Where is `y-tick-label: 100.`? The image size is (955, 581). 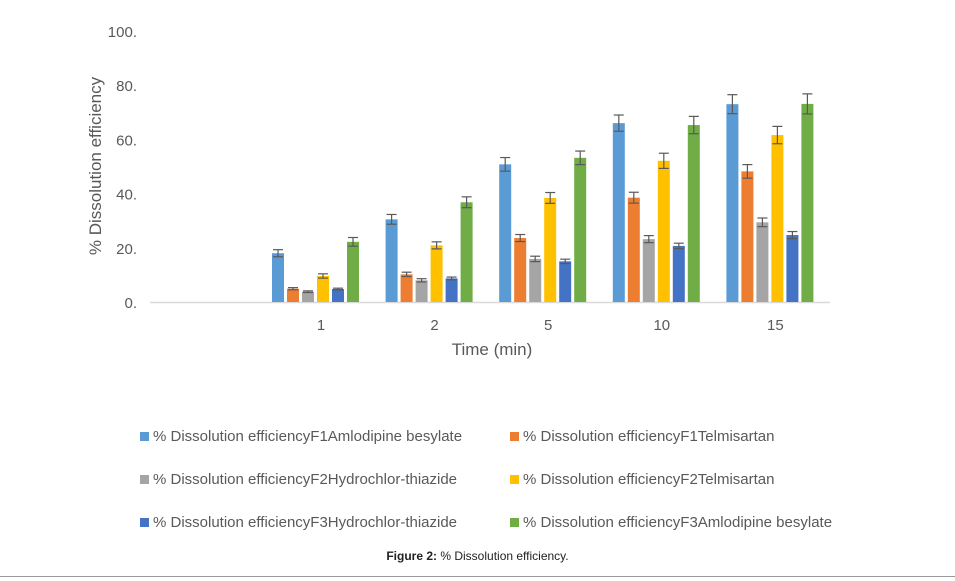 y-tick-label: 100. is located at coordinates (122, 32).